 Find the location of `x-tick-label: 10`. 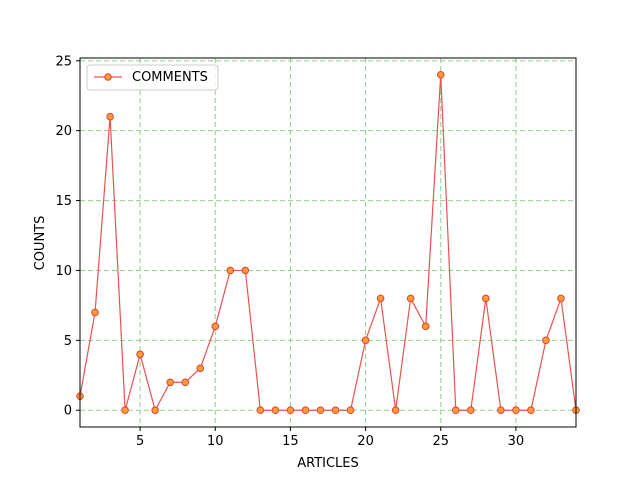

x-tick-label: 10 is located at coordinates (215, 441).